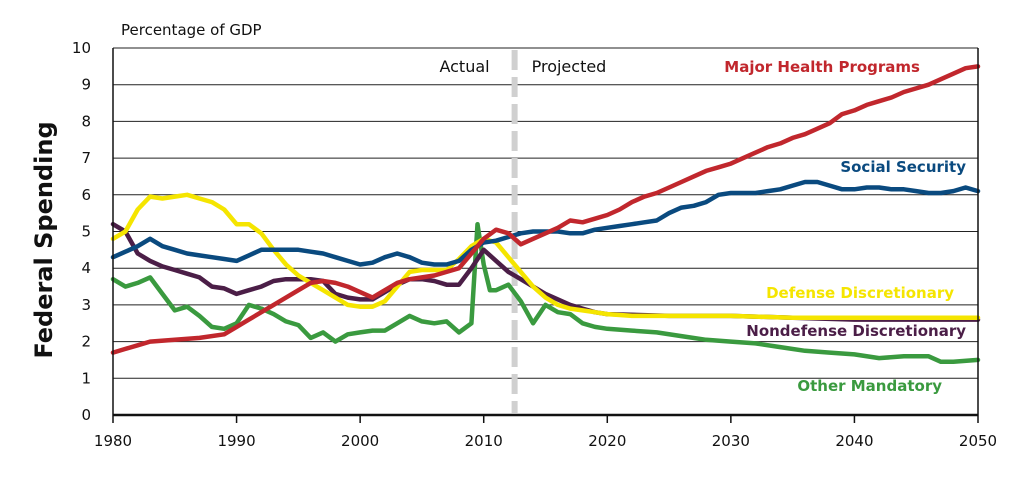  What do you see at coordinates (86, 85) in the screenshot?
I see `y-tick-label: 9` at bounding box center [86, 85].